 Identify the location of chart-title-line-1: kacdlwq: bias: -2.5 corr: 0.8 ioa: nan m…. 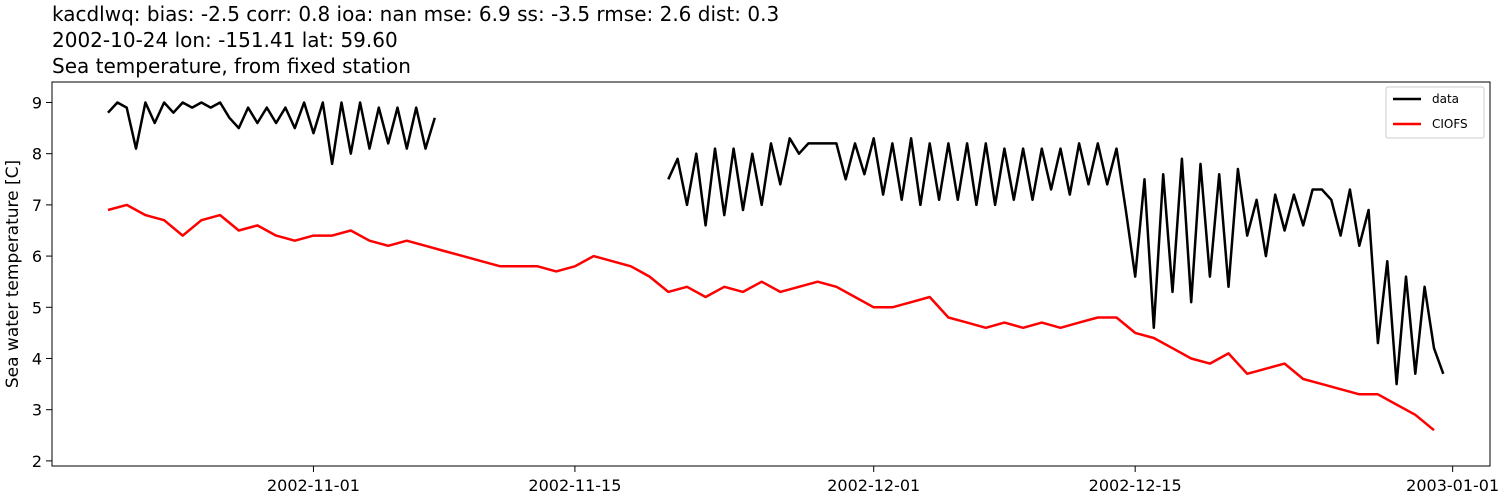
(416, 14).